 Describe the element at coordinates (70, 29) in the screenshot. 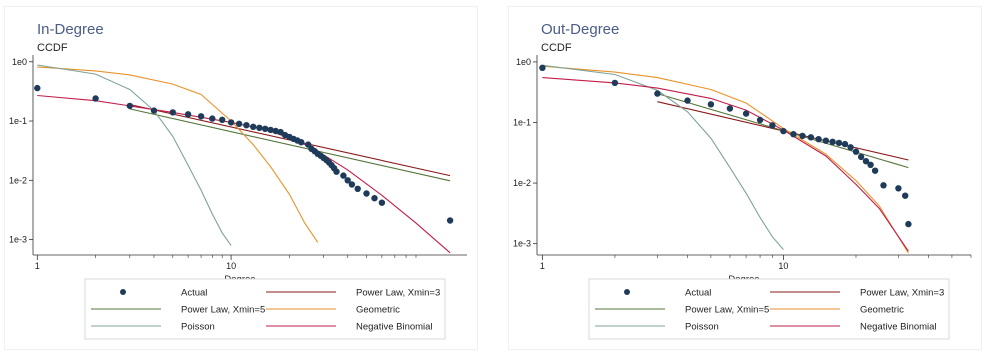

I see `chart-title: In-Degree` at that location.